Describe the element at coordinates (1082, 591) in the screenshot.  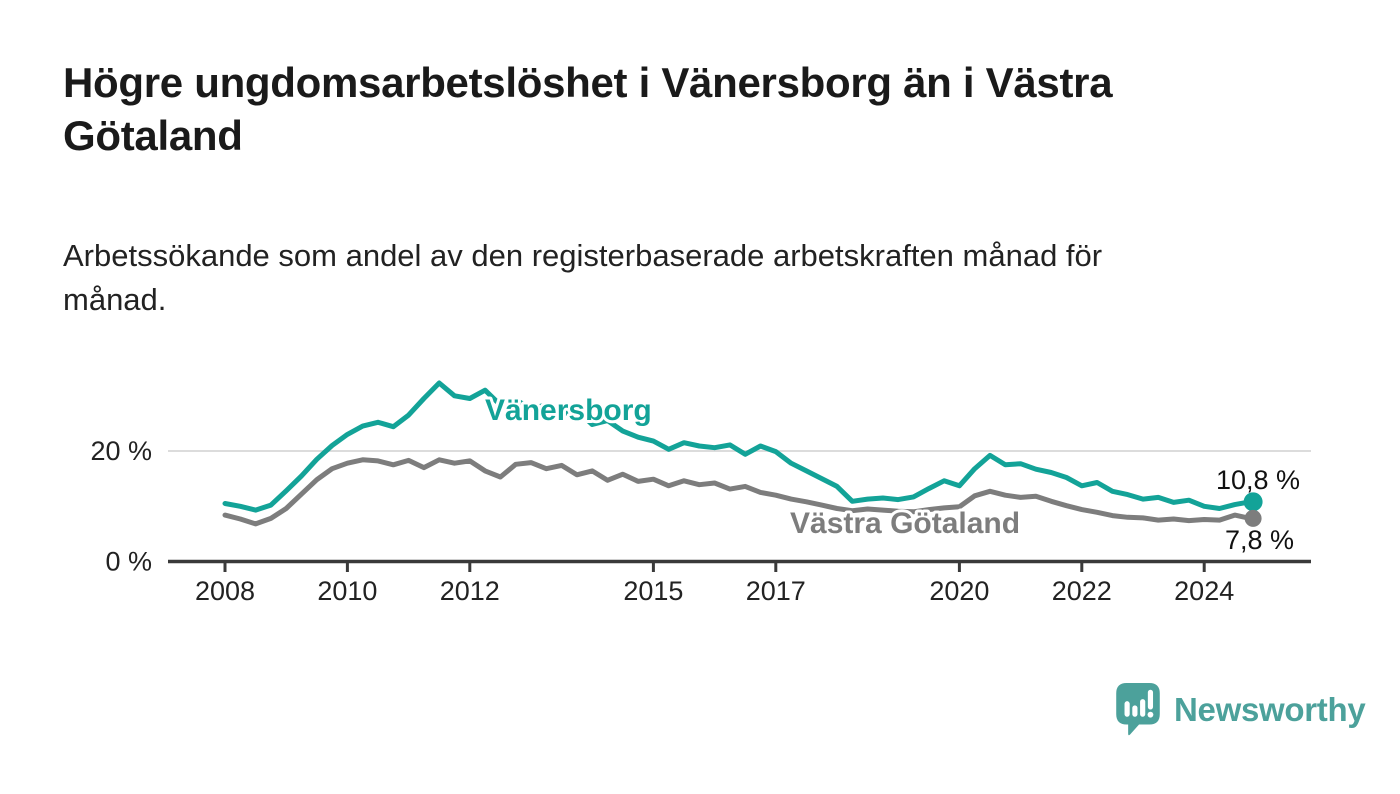
I see `x-tick-label-2022: 2022` at that location.